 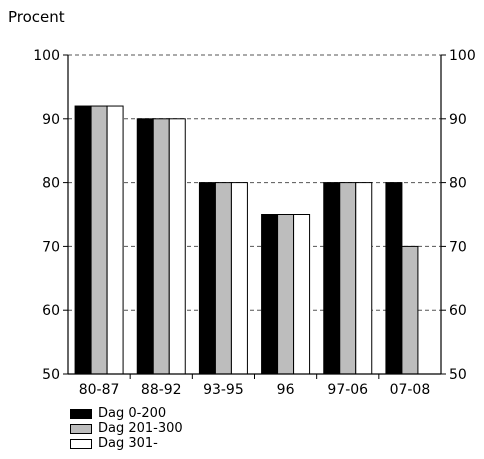 What do you see at coordinates (140, 428) in the screenshot?
I see `legend-label: Dag 201-300` at bounding box center [140, 428].